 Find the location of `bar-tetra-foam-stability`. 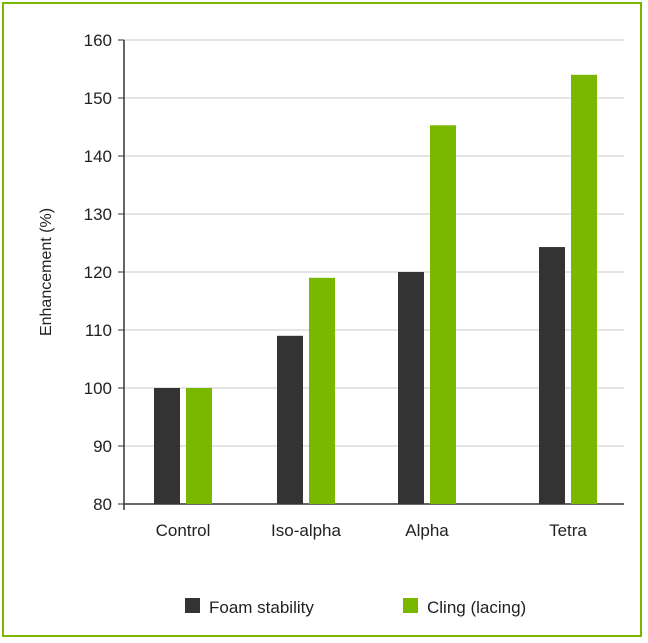

bar-tetra-foam-stability is located at coordinates (552, 375).